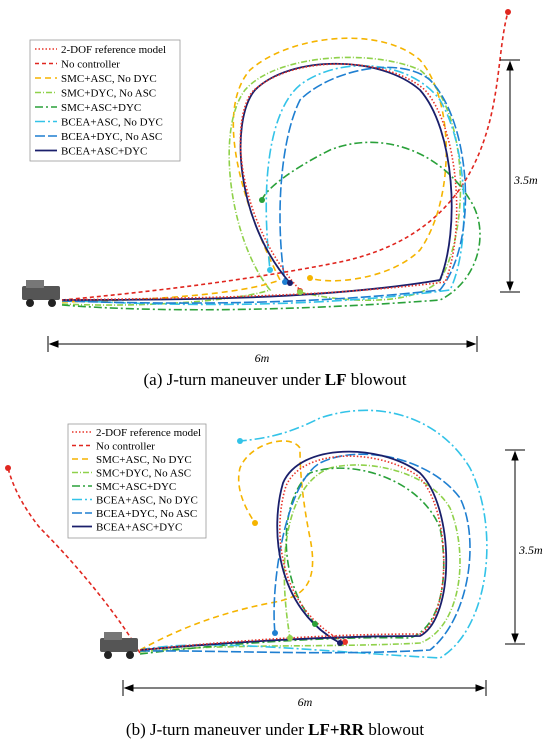 Image resolution: width=550 pixels, height=745 pixels. Describe the element at coordinates (394, 729) in the screenshot. I see `caption-b-tail: blowout` at that location.